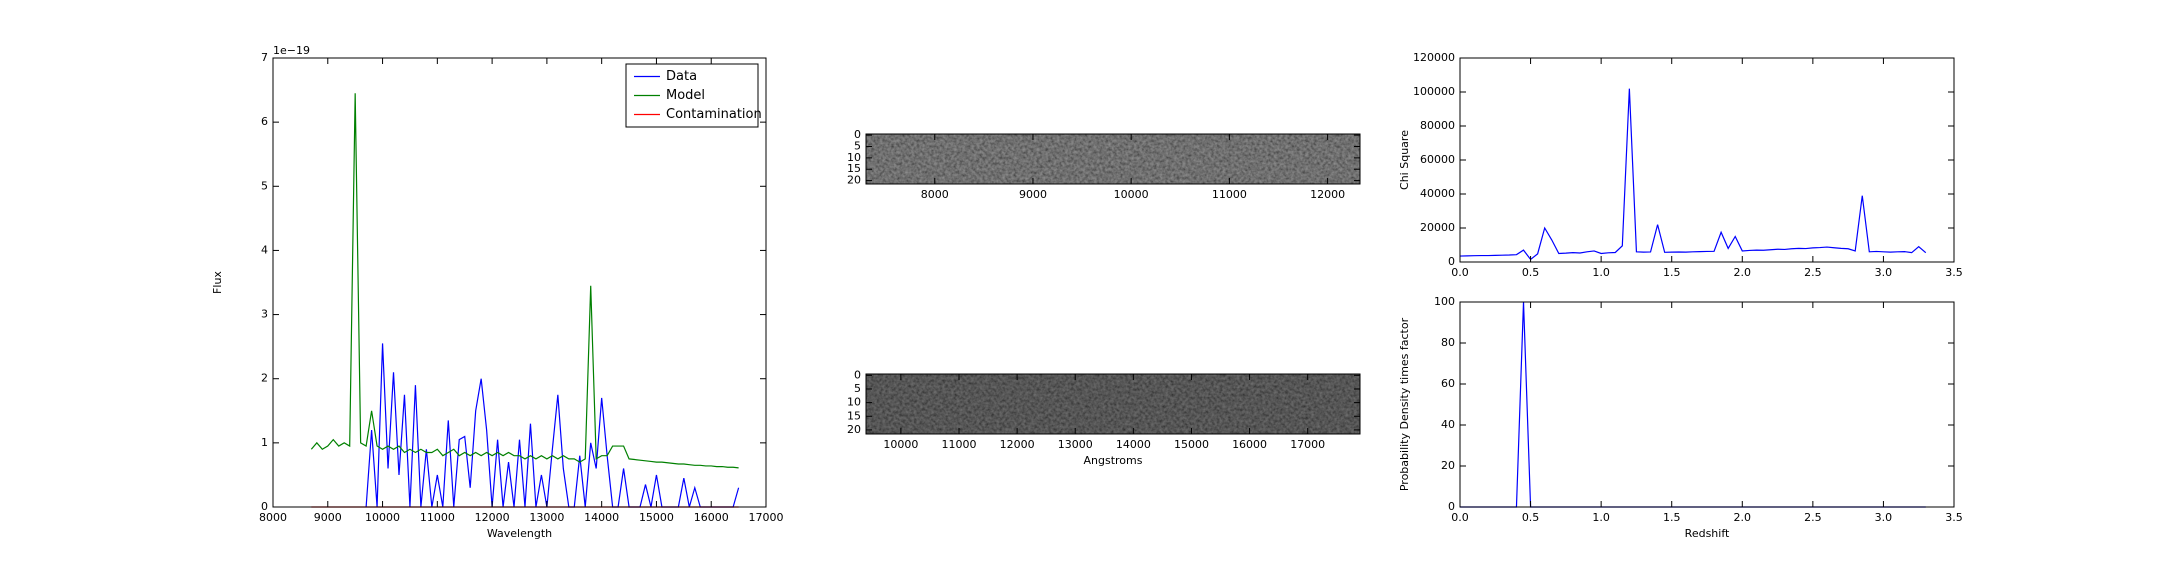 This screenshot has height=576, width=2160. Describe the element at coordinates (1448, 424) in the screenshot. I see `y-tick-label: 40` at that location.